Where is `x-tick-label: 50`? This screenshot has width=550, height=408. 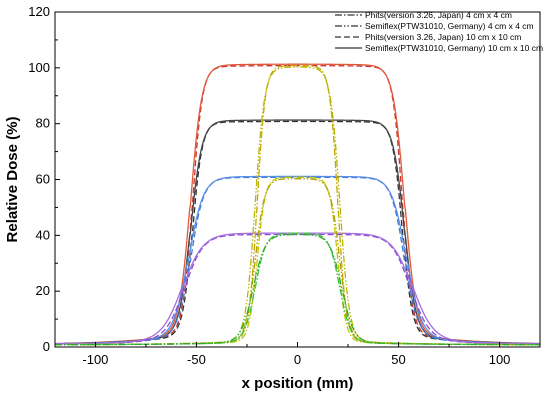 x-tick-label: 50 is located at coordinates (398, 359).